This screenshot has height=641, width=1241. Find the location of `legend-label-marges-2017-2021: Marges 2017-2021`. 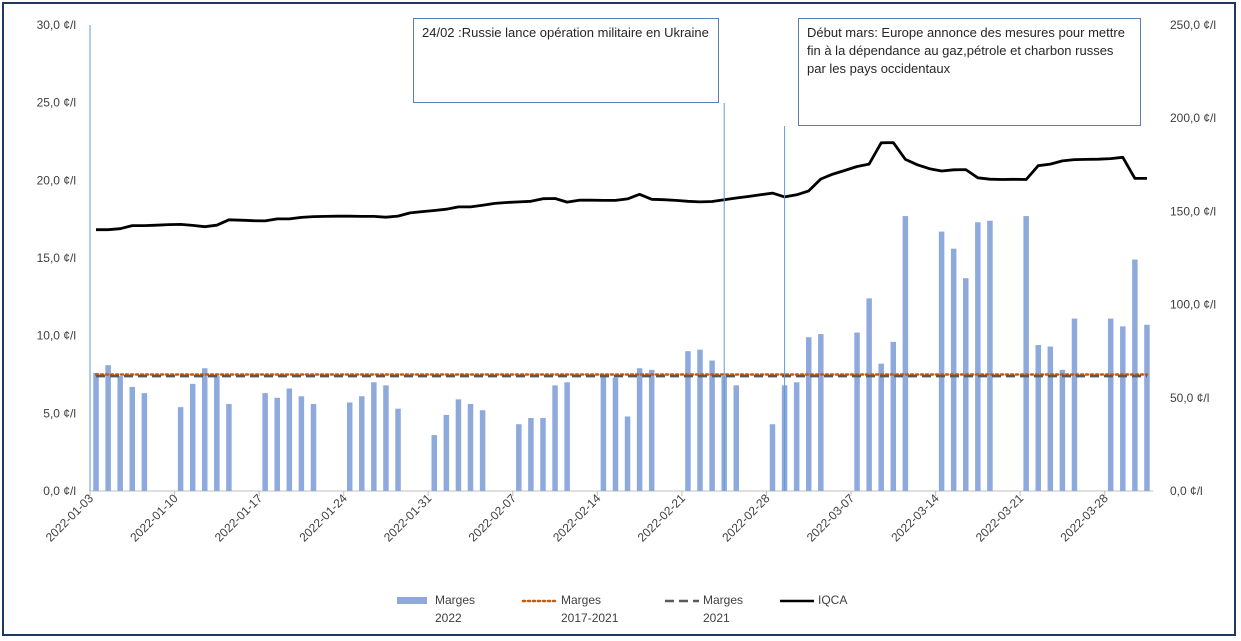

legend-label-marges-2017-2021: Marges 2017-2021 is located at coordinates (590, 609).